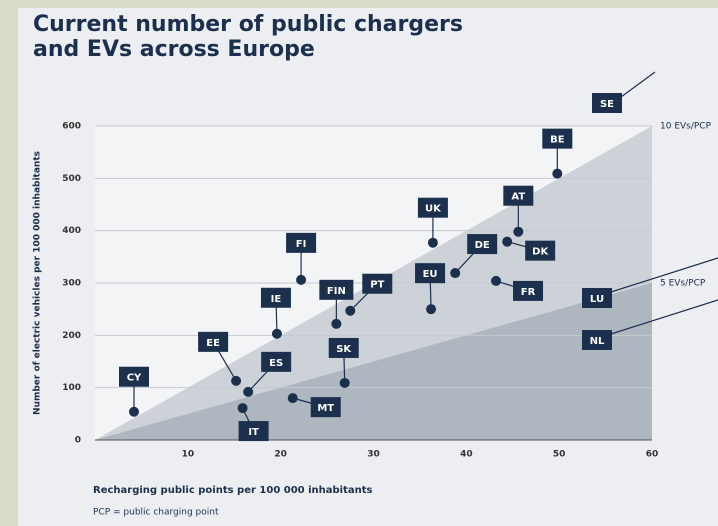 The height and width of the screenshot is (526, 718). What do you see at coordinates (71, 231) in the screenshot?
I see `y-tick-label: 400` at bounding box center [71, 231].